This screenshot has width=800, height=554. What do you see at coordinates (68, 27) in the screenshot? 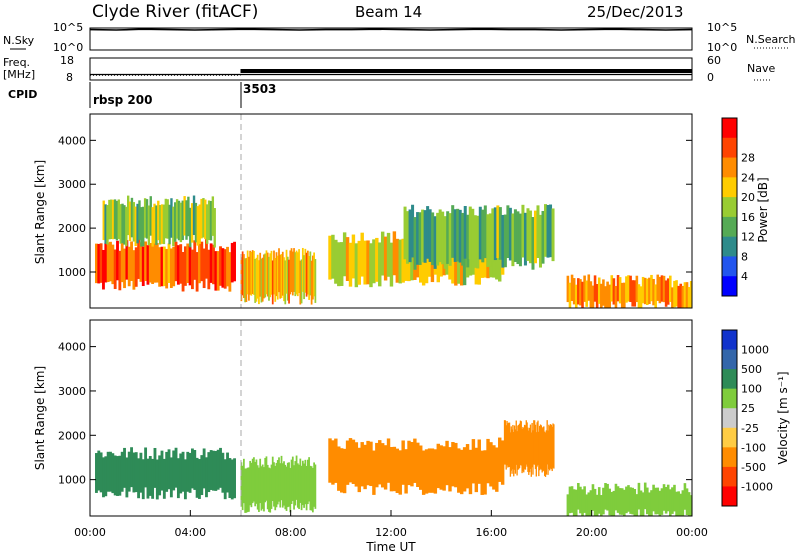
I see `noise-left-tick-top: 10^5` at bounding box center [68, 27].